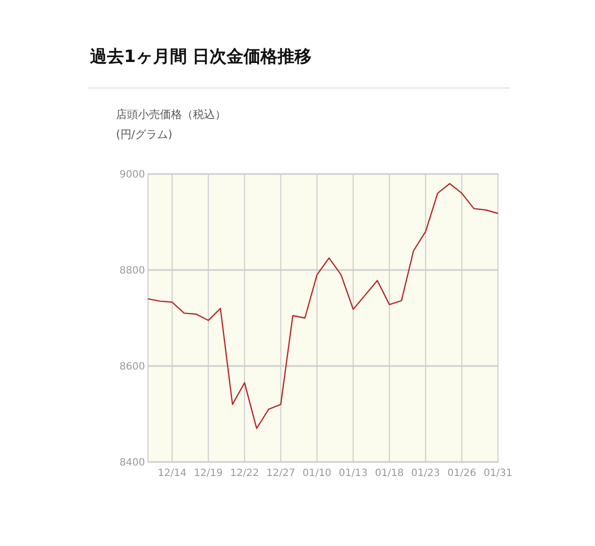 This screenshot has height=546, width=595. I want to click on y-tick-label: 8400, so click(132, 463).